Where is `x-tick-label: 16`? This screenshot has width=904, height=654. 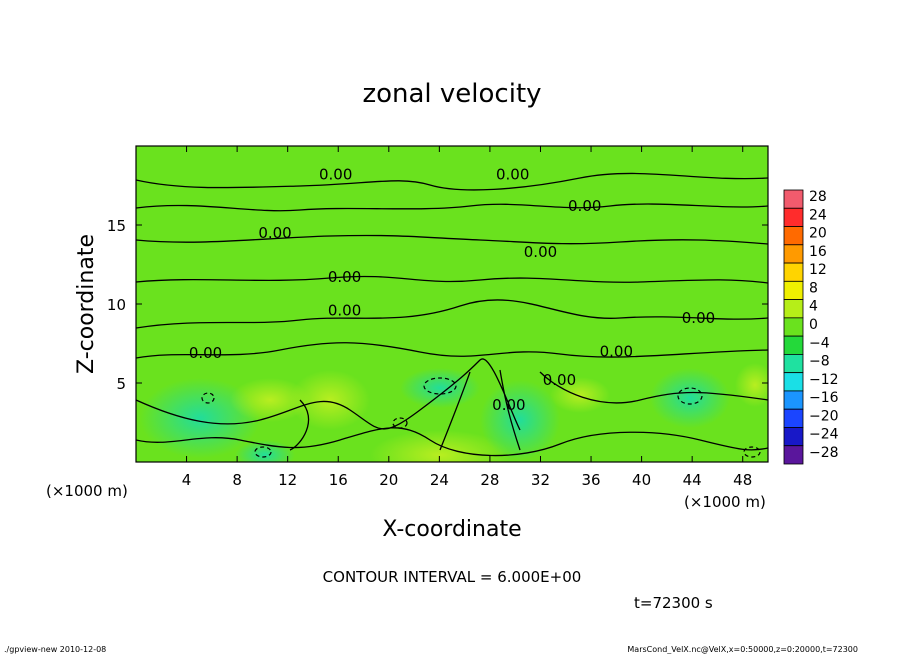
x-tick-label: 16 is located at coordinates (338, 480).